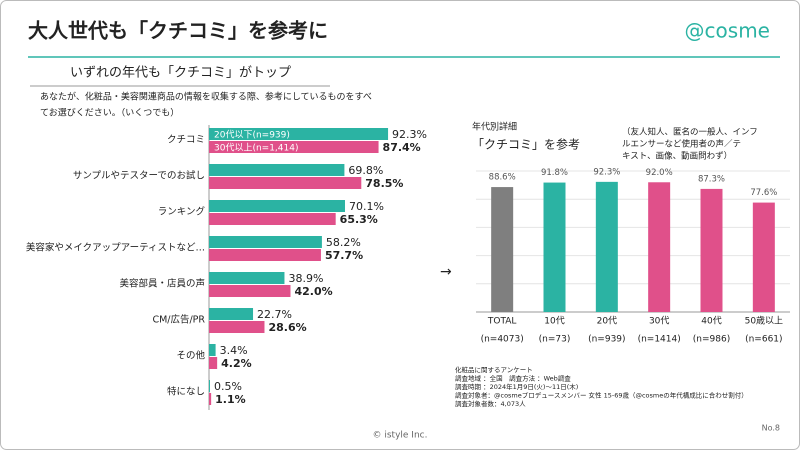 This screenshot has height=450, width=800. What do you see at coordinates (234, 350) in the screenshot?
I see `value-label: 3.4%` at bounding box center [234, 350].